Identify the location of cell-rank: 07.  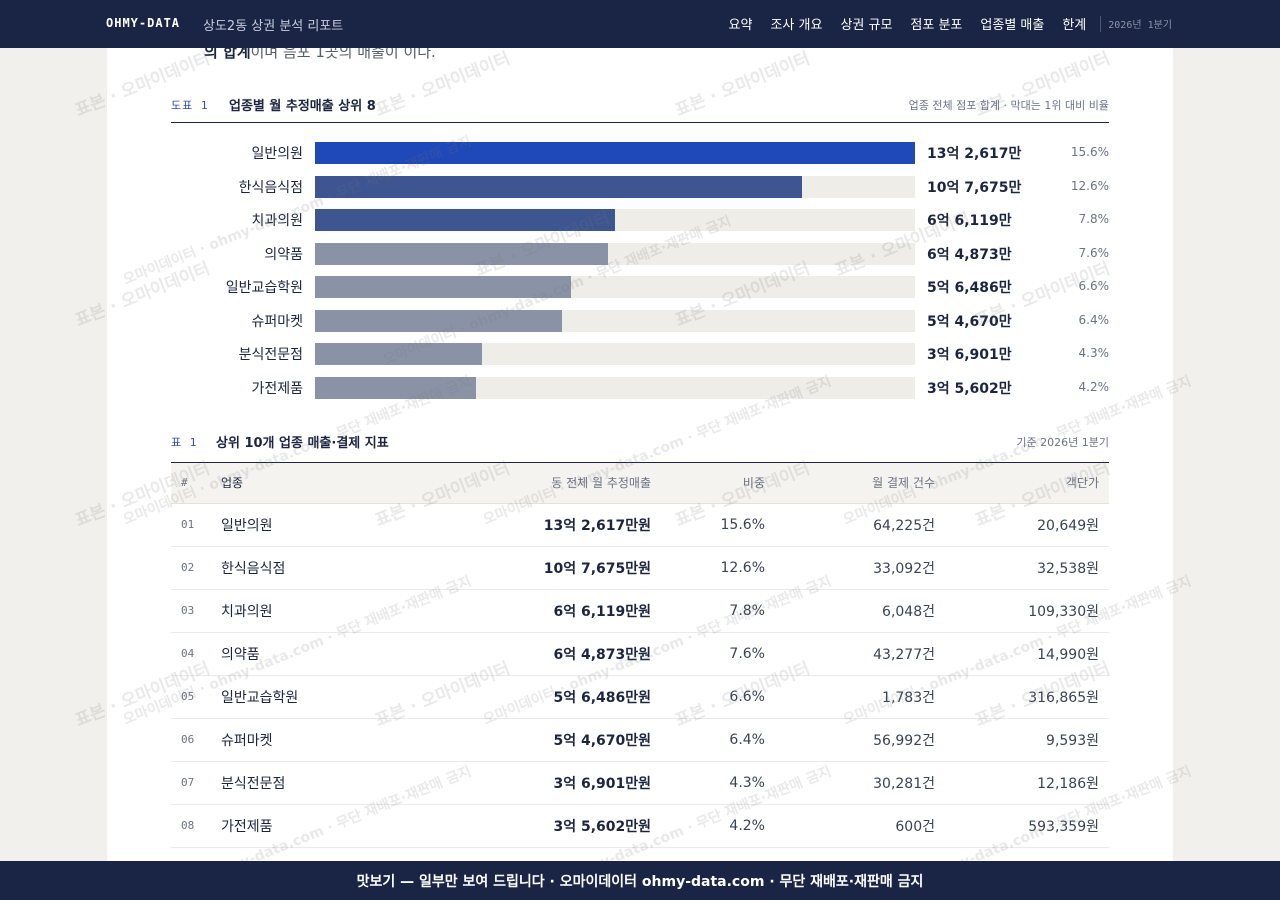
(191, 783).